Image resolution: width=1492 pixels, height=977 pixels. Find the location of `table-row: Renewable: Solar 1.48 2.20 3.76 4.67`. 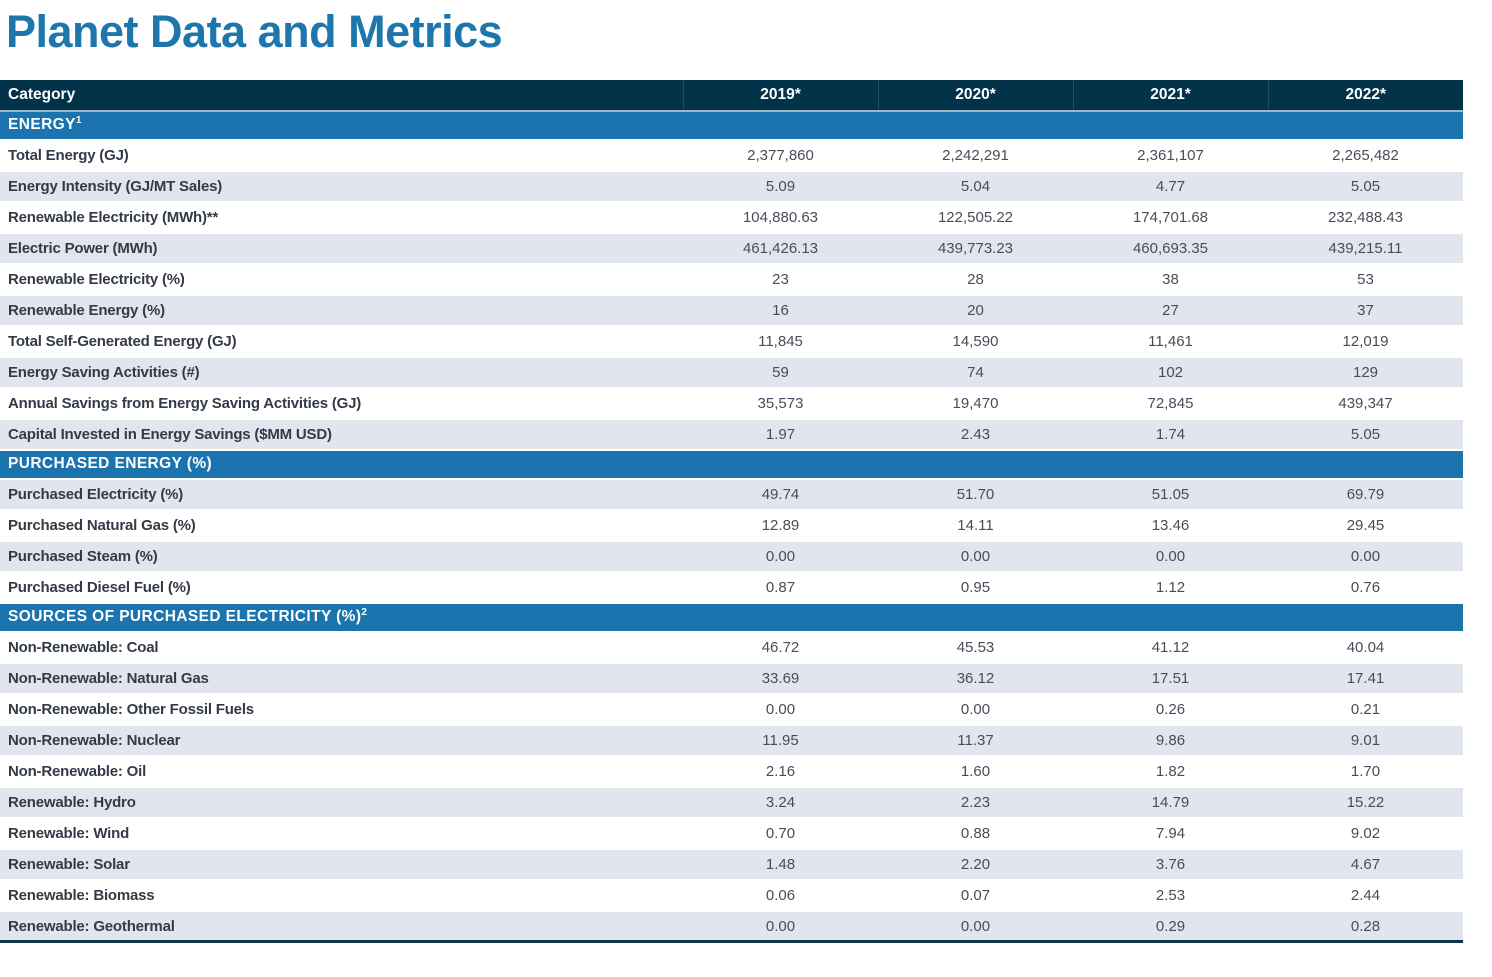

table-row: Renewable: Solar 1.48 2.20 3.76 4.67 is located at coordinates (731, 864).